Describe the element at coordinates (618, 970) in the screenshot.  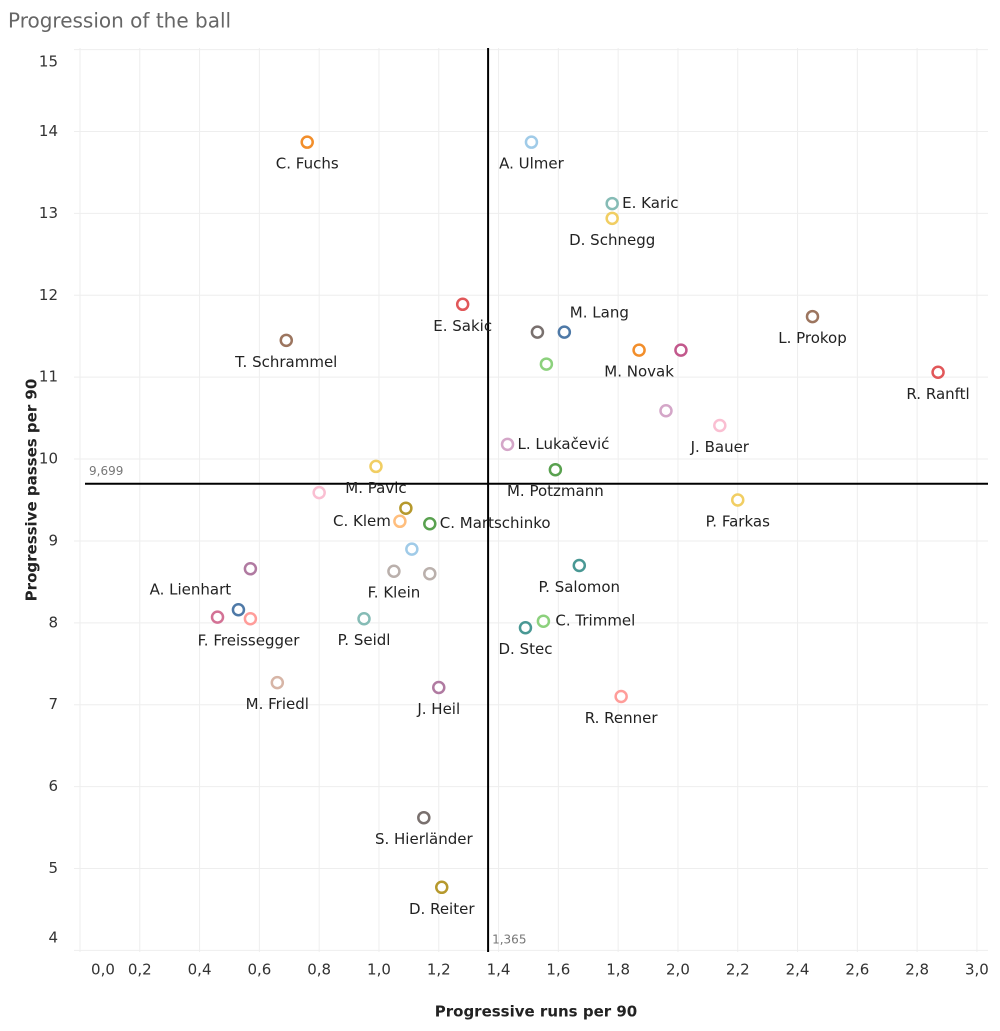
I see `x-tick-label: 1,8` at that location.